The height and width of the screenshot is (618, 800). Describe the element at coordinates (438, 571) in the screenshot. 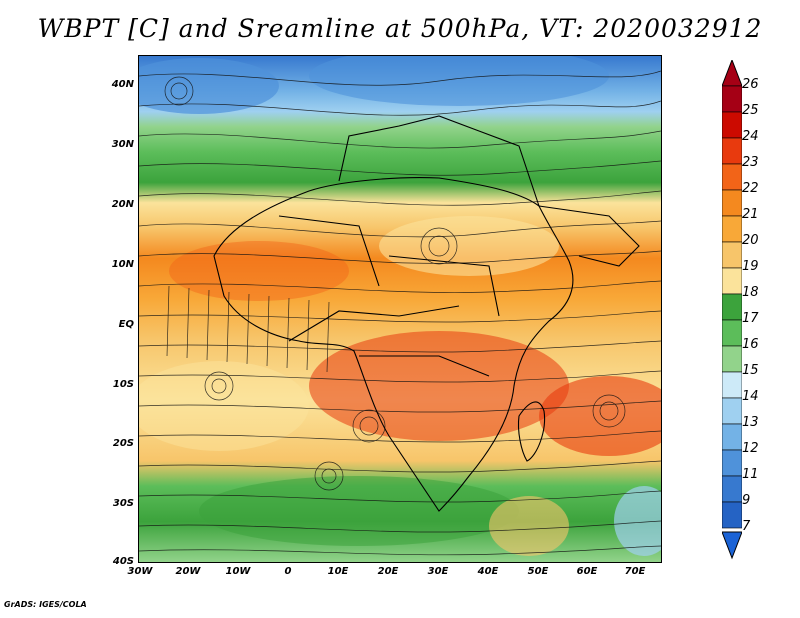

I see `lon-label-30e: 30E` at that location.